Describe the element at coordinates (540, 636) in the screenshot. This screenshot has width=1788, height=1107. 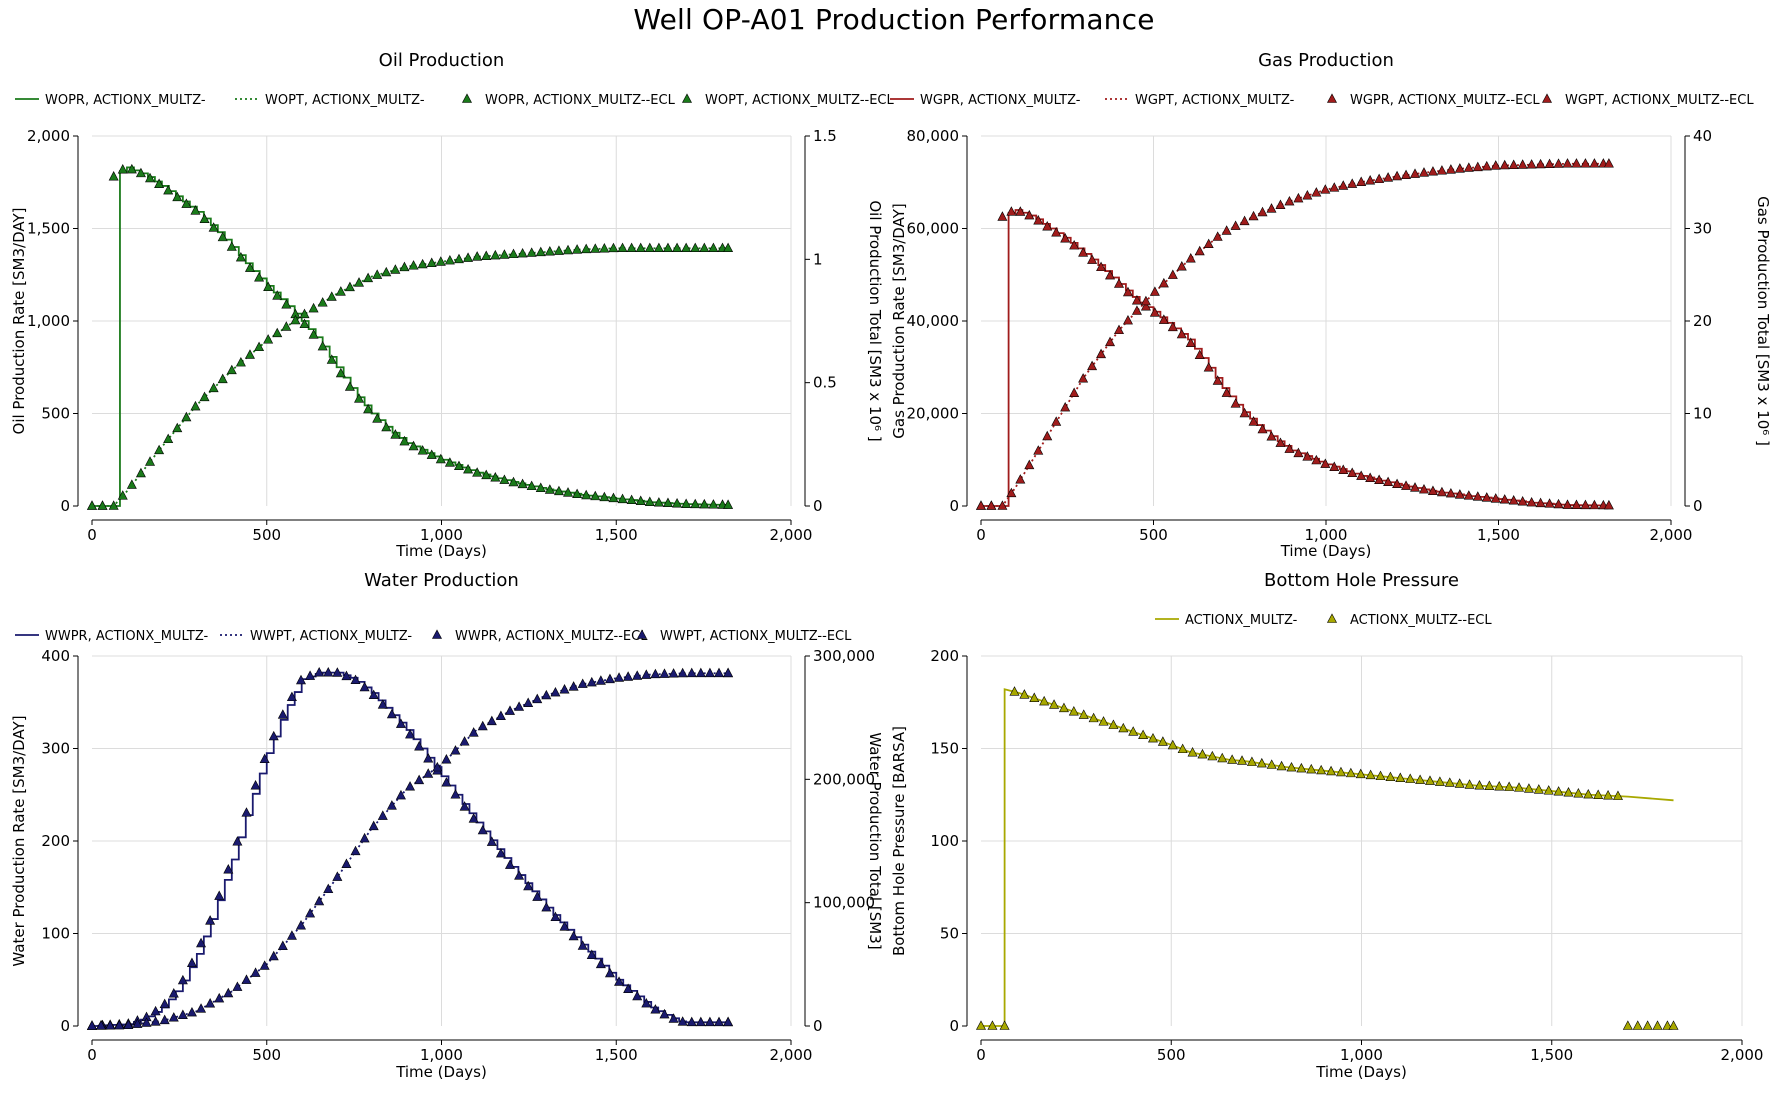
I see `legend-item: WWPR, ACTIONX_MULTZ--ECL` at that location.